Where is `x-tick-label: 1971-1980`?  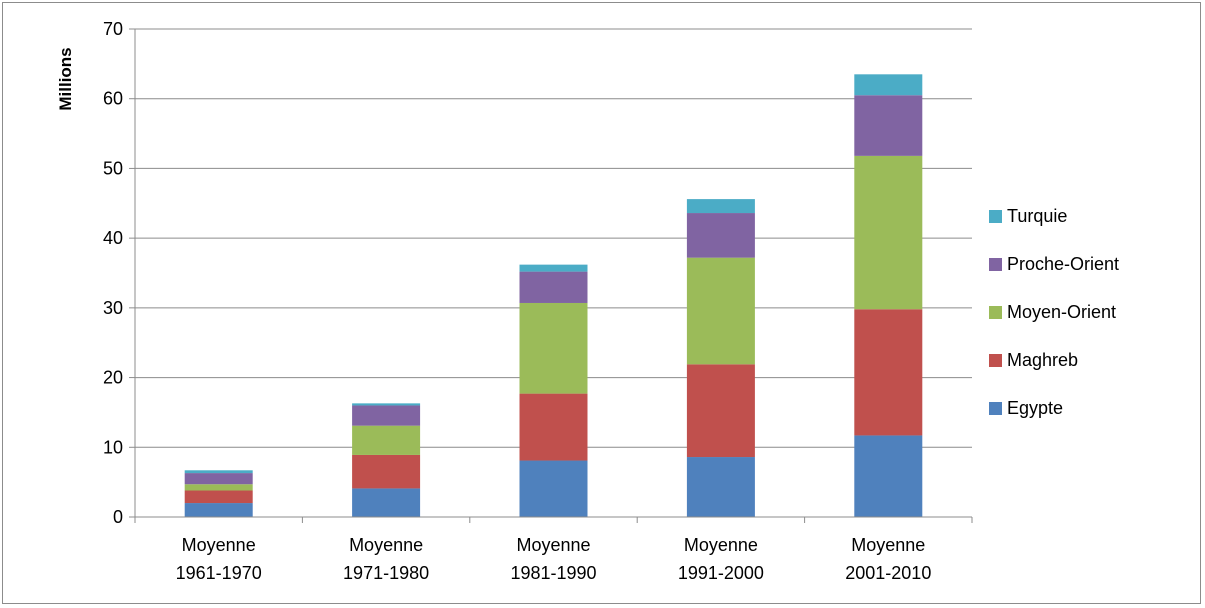 x-tick-label: 1971-1980 is located at coordinates (386, 573).